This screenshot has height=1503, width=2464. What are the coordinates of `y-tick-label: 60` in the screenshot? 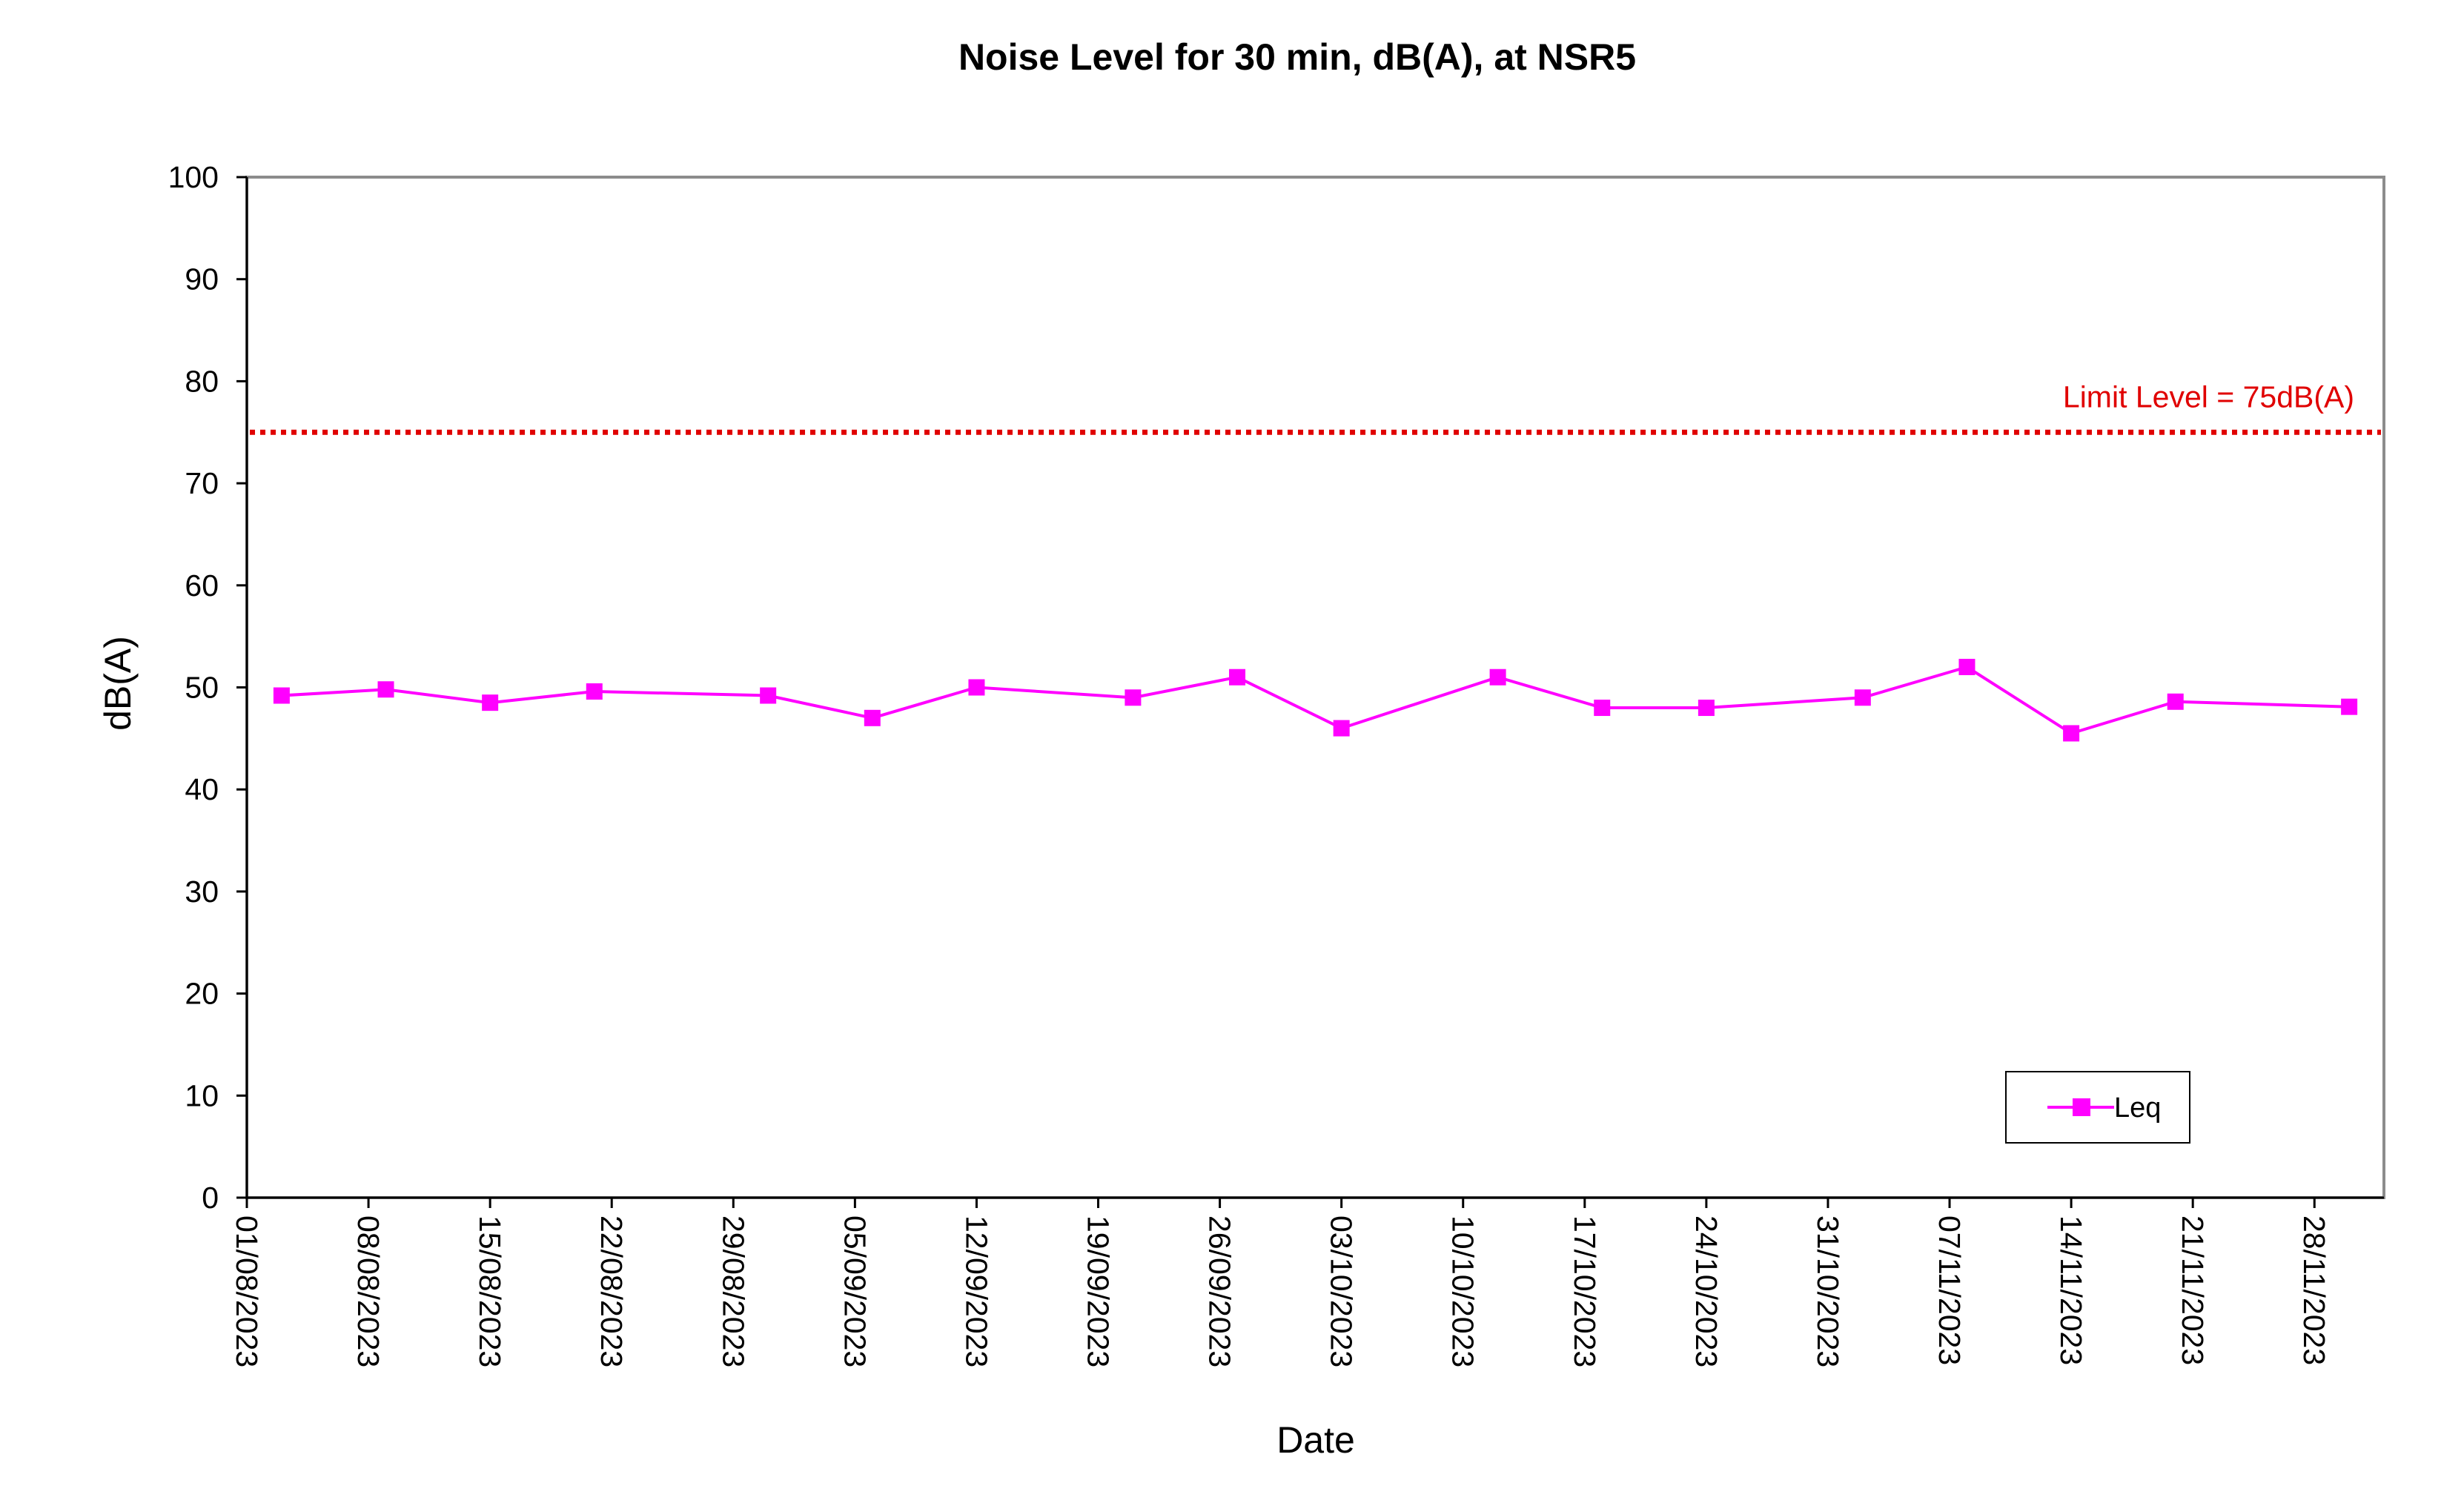 It's located at (202, 585).